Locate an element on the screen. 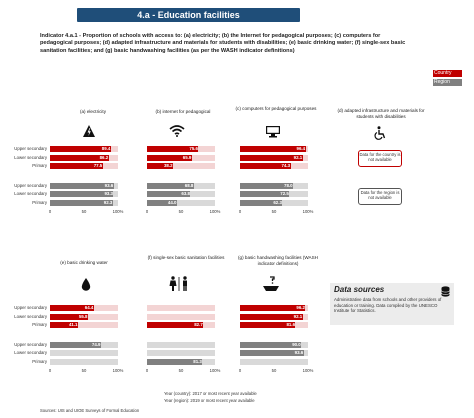 This screenshot has width=474, height=418. bar-value-label: 74.3 is located at coordinates (286, 165).